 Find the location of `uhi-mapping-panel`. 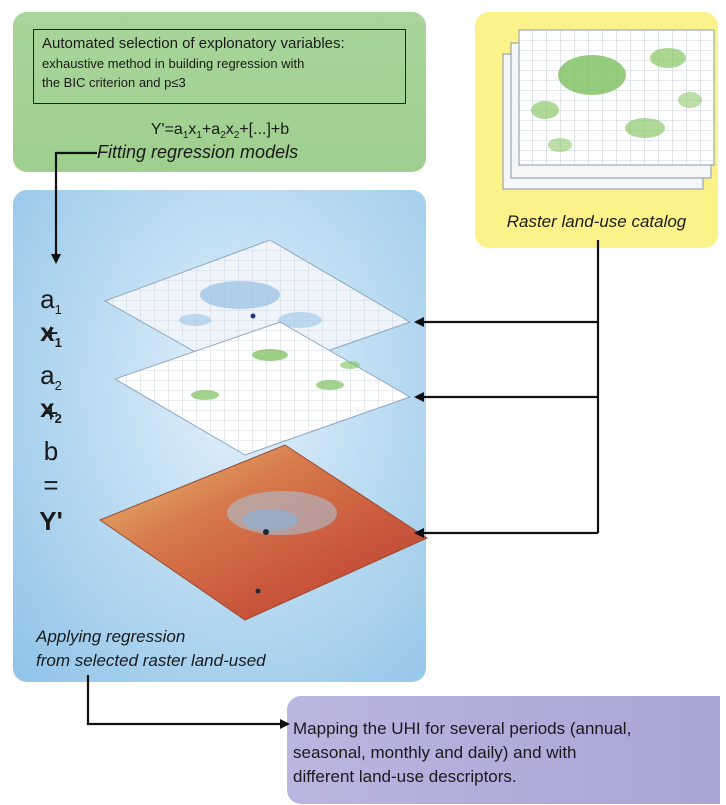

uhi-mapping-panel is located at coordinates (503, 750).